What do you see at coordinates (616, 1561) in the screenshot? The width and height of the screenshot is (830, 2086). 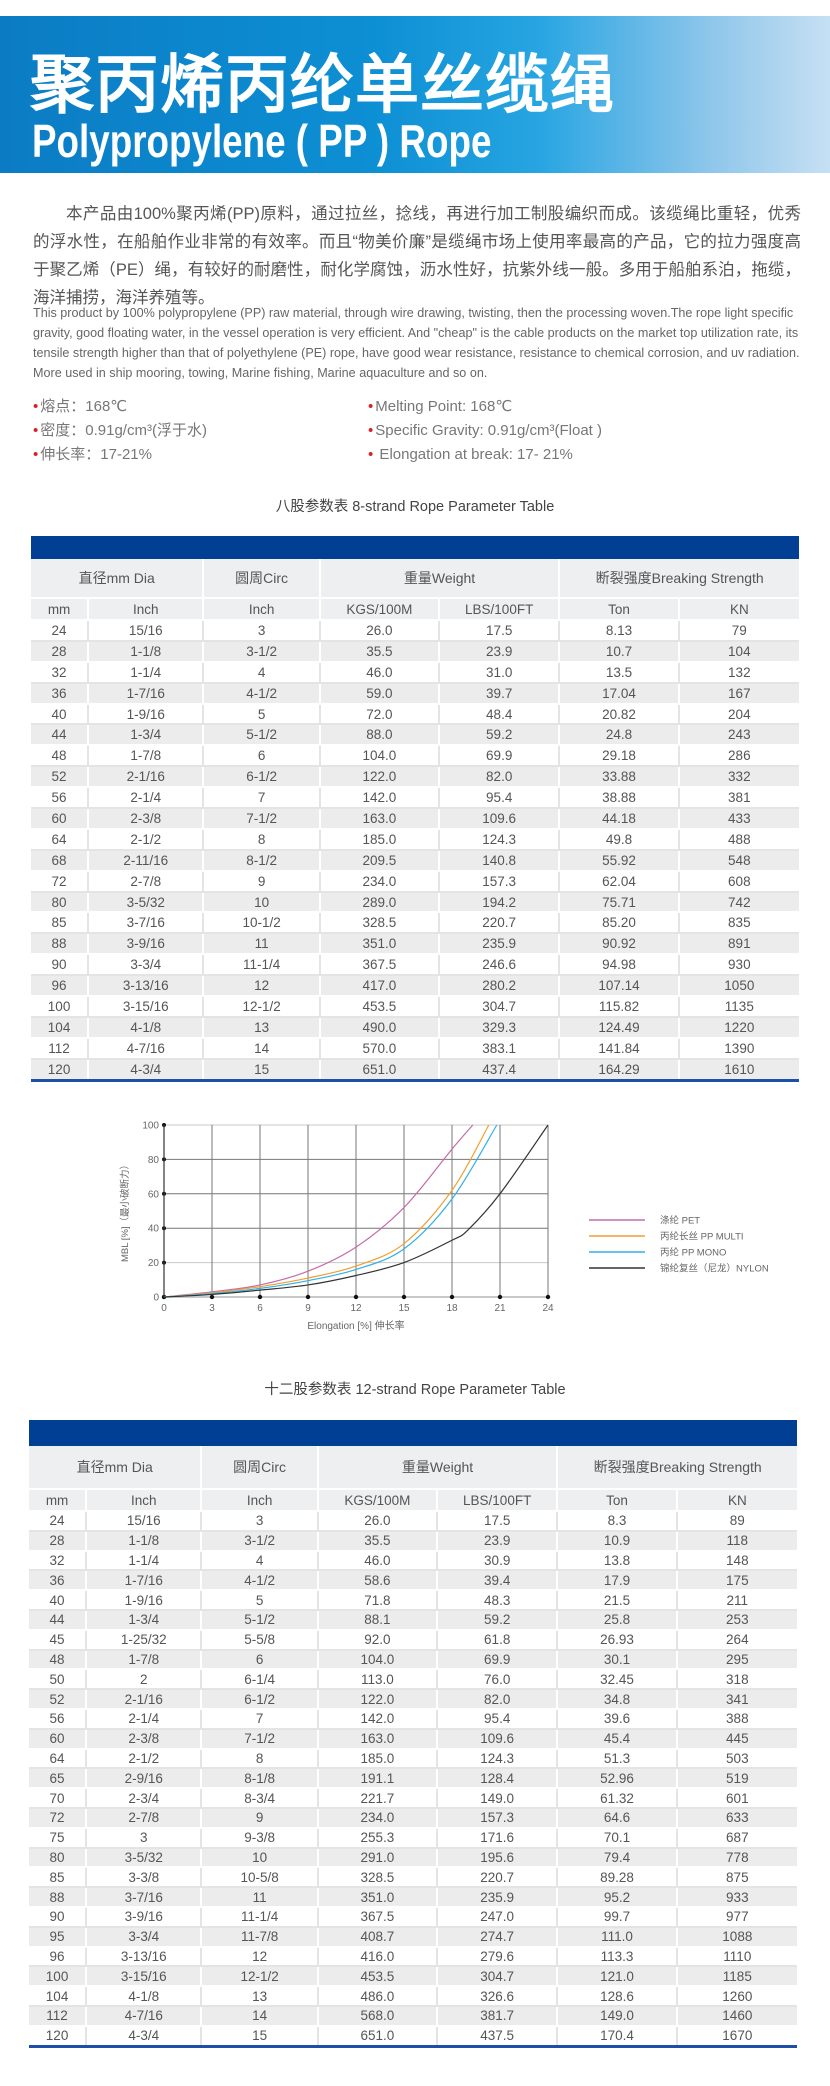 I see `table-cell: 13.8` at bounding box center [616, 1561].